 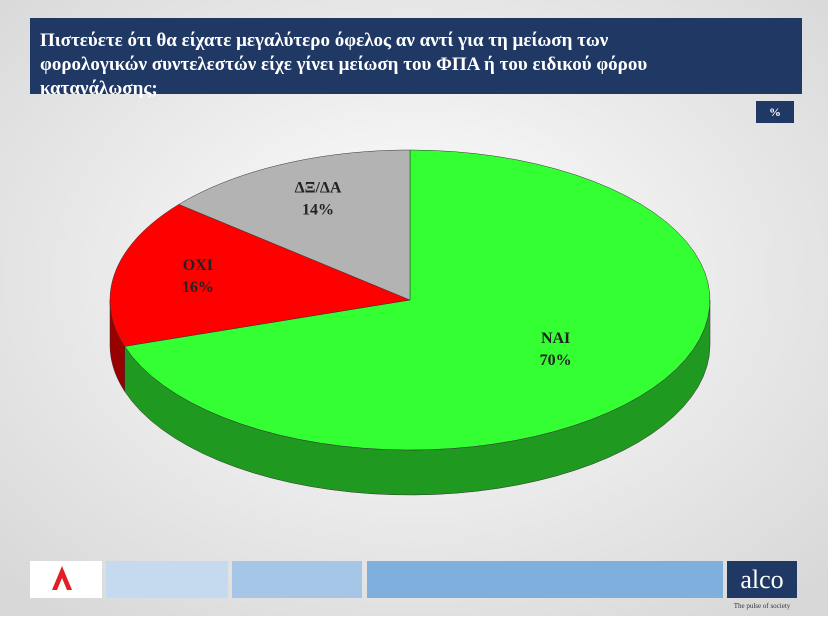 What do you see at coordinates (318, 209) in the screenshot?
I see `slice-value-label: 14%` at bounding box center [318, 209].